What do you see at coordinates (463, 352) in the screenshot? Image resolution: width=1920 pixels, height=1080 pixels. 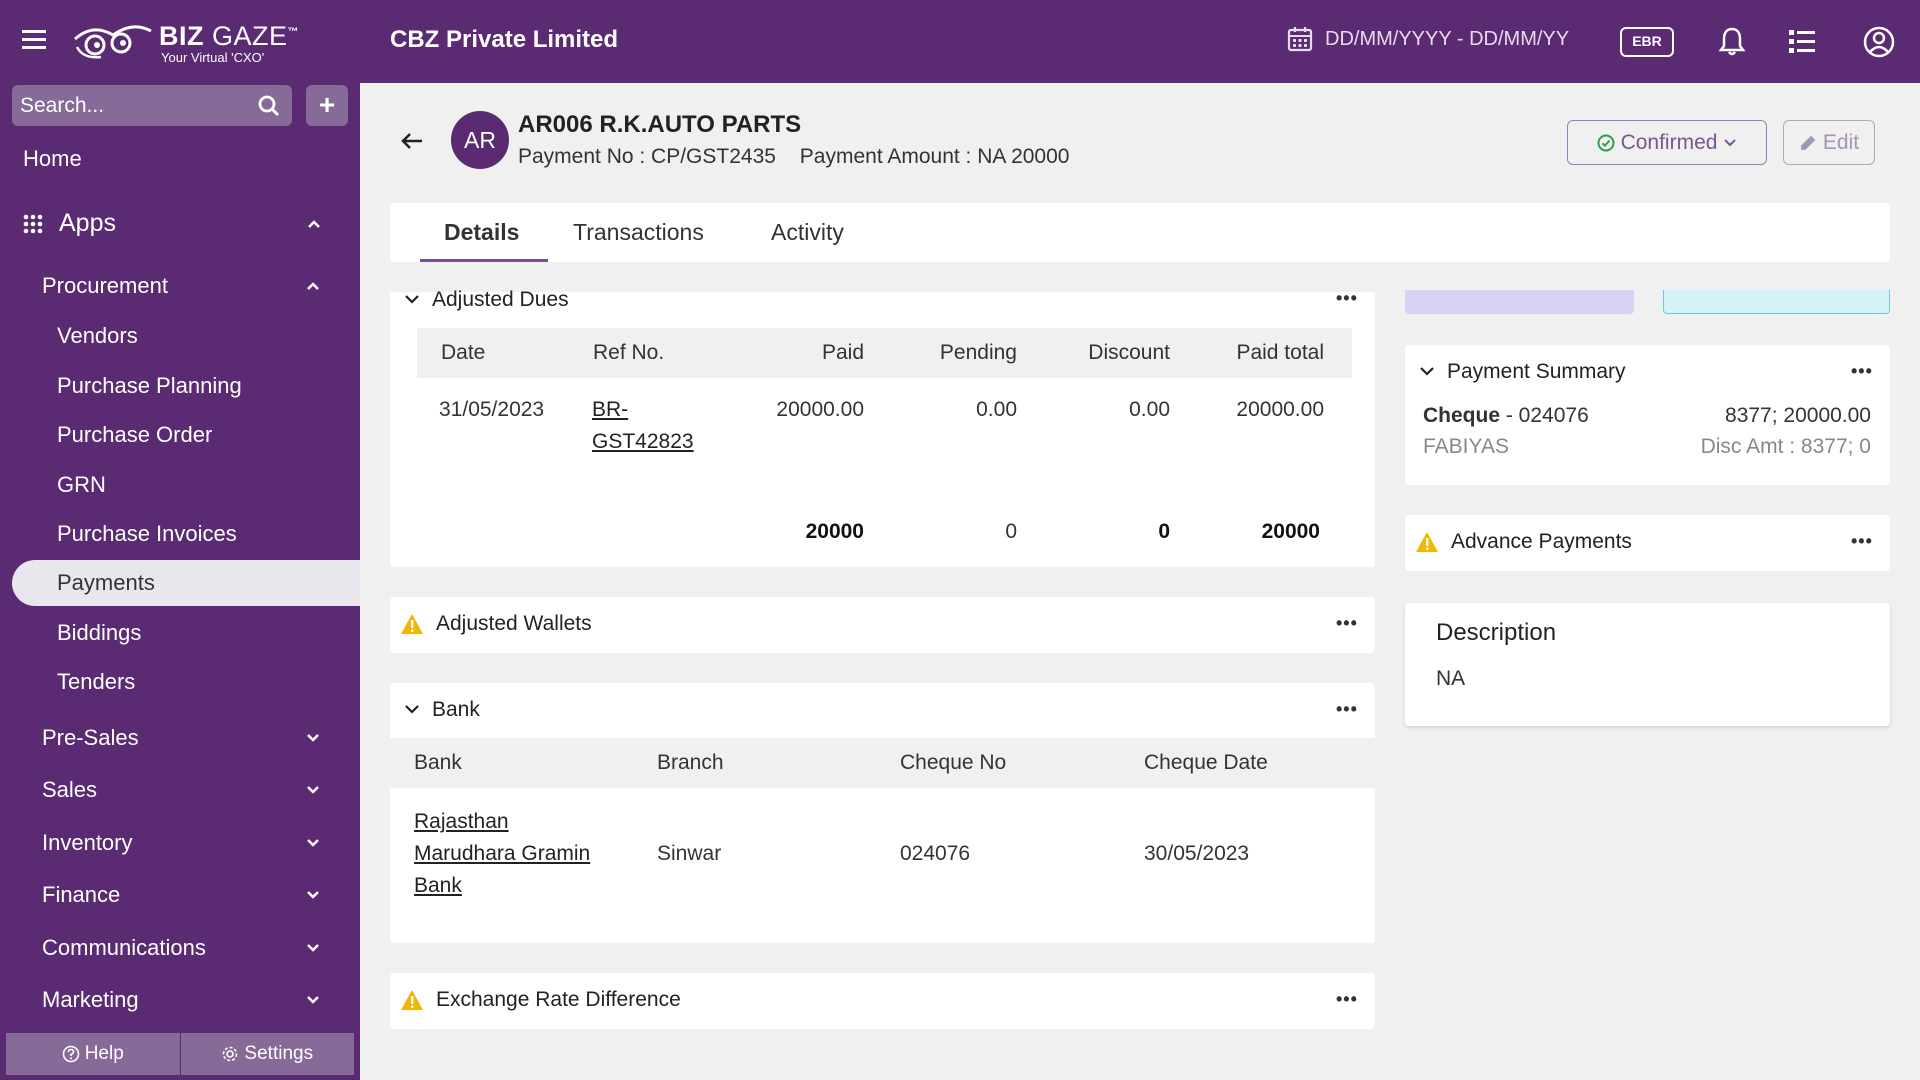 I see `col-date: Date` at bounding box center [463, 352].